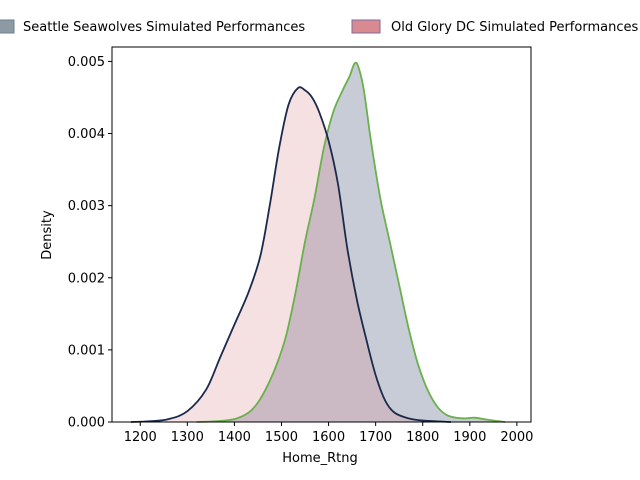  I want to click on x-tick-label: 1400, so click(234, 437).